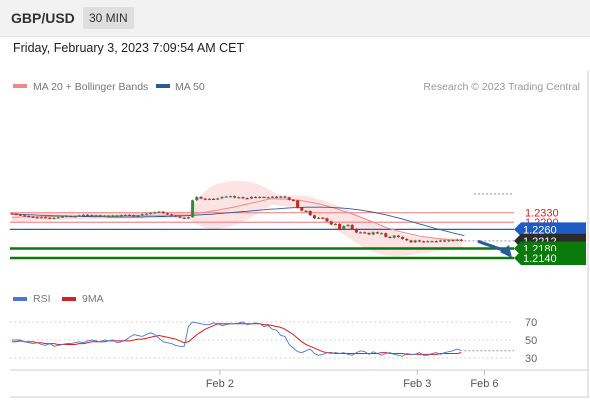  Describe the element at coordinates (531, 341) in the screenshot. I see `rsi-tick-50: 50` at that location.